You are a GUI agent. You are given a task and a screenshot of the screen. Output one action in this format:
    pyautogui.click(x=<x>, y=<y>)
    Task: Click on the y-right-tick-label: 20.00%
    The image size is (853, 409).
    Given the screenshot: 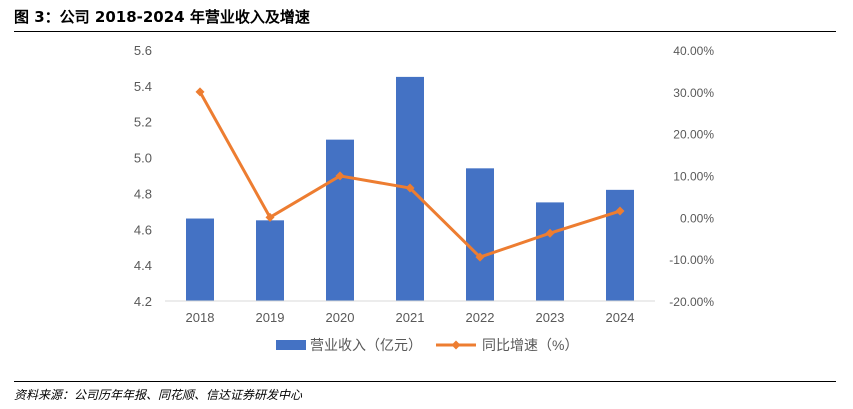 What is the action you would take?
    pyautogui.click(x=693, y=135)
    